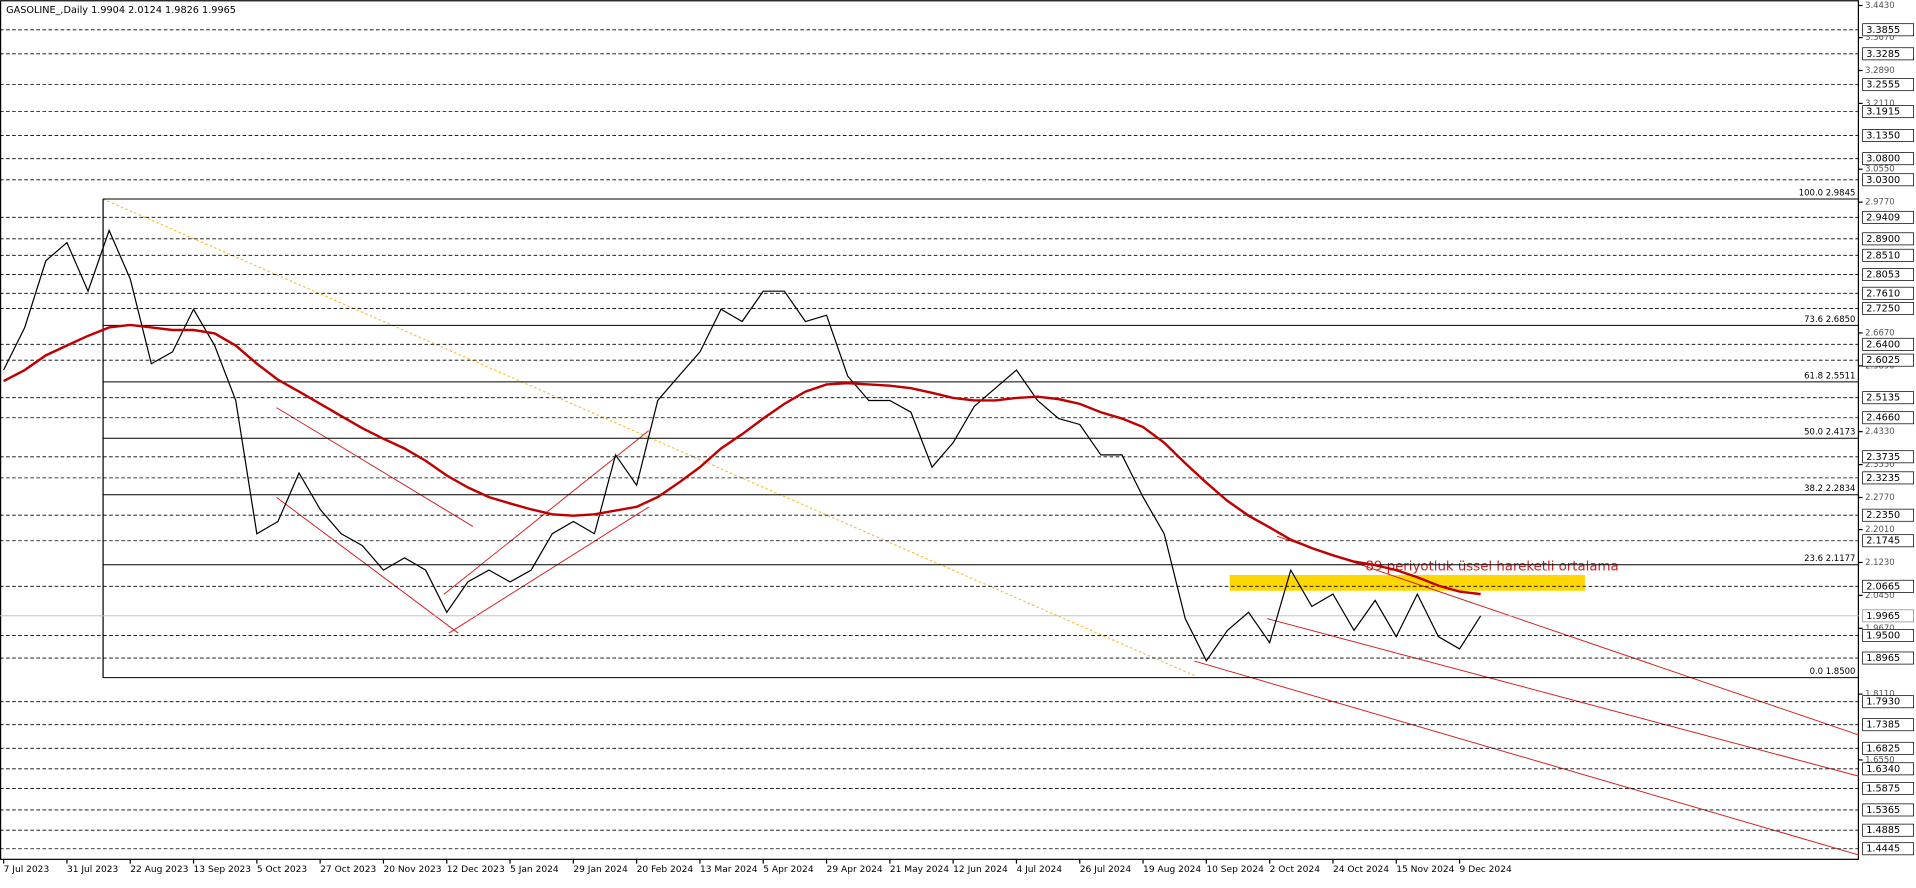 The image size is (1916, 888). Describe the element at coordinates (348, 870) in the screenshot. I see `x-tick-label: 27 Oct 2023` at that location.